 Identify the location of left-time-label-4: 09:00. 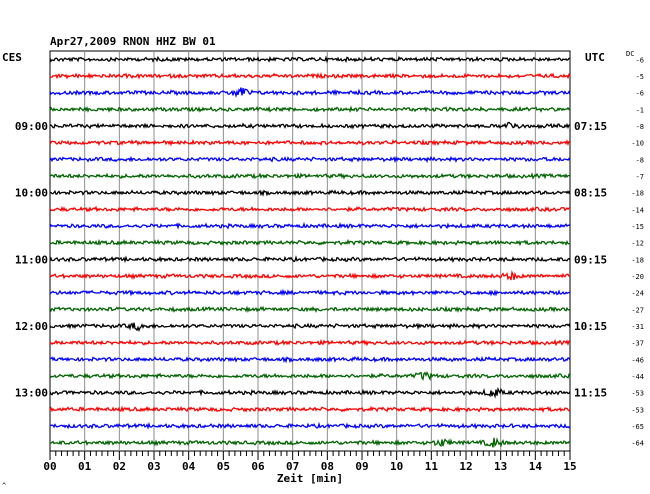
(31, 126).